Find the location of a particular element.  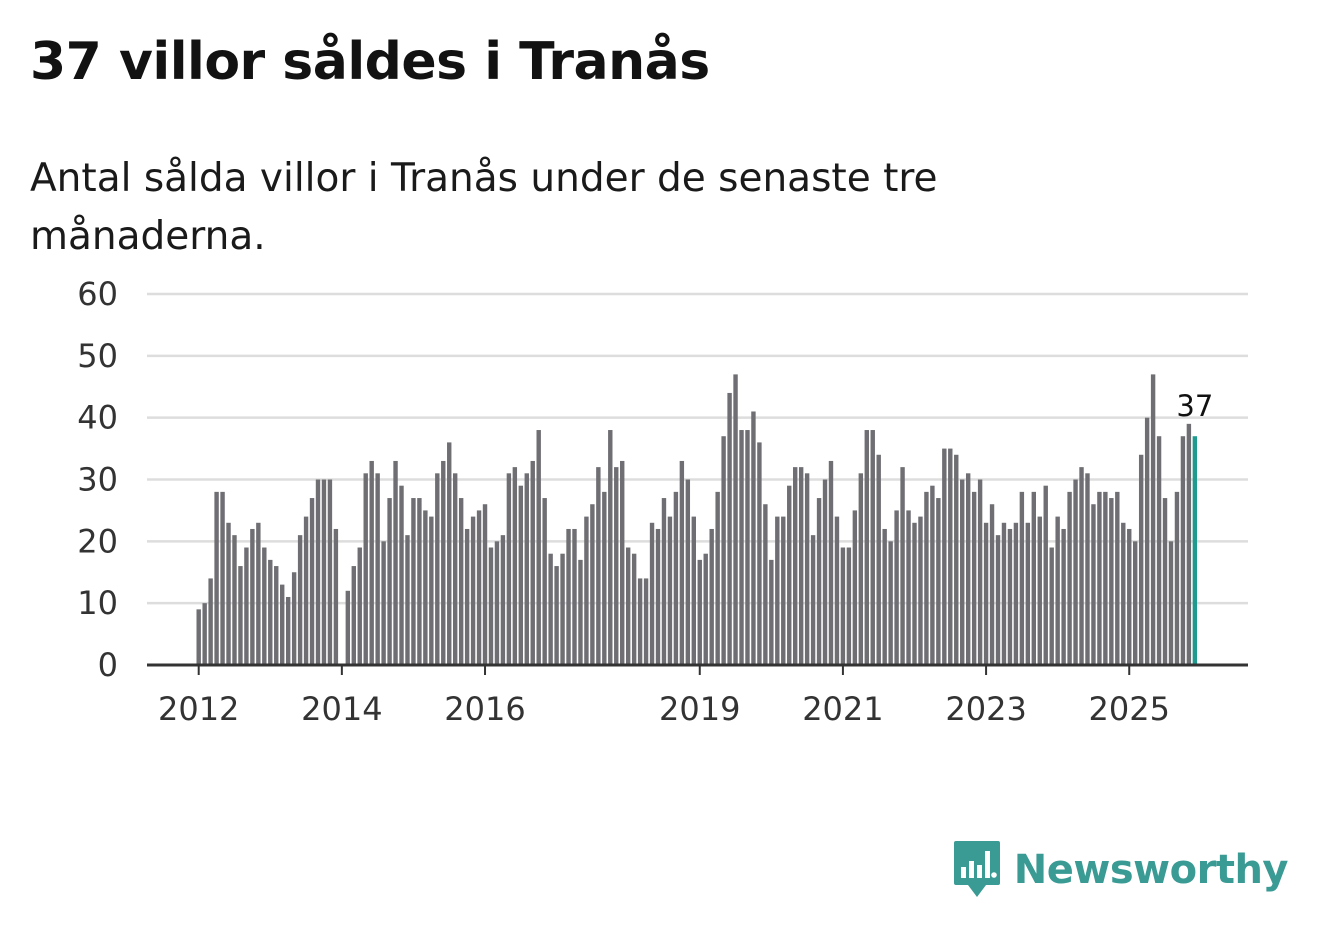

latest-value-label: 37 is located at coordinates (1194, 406).